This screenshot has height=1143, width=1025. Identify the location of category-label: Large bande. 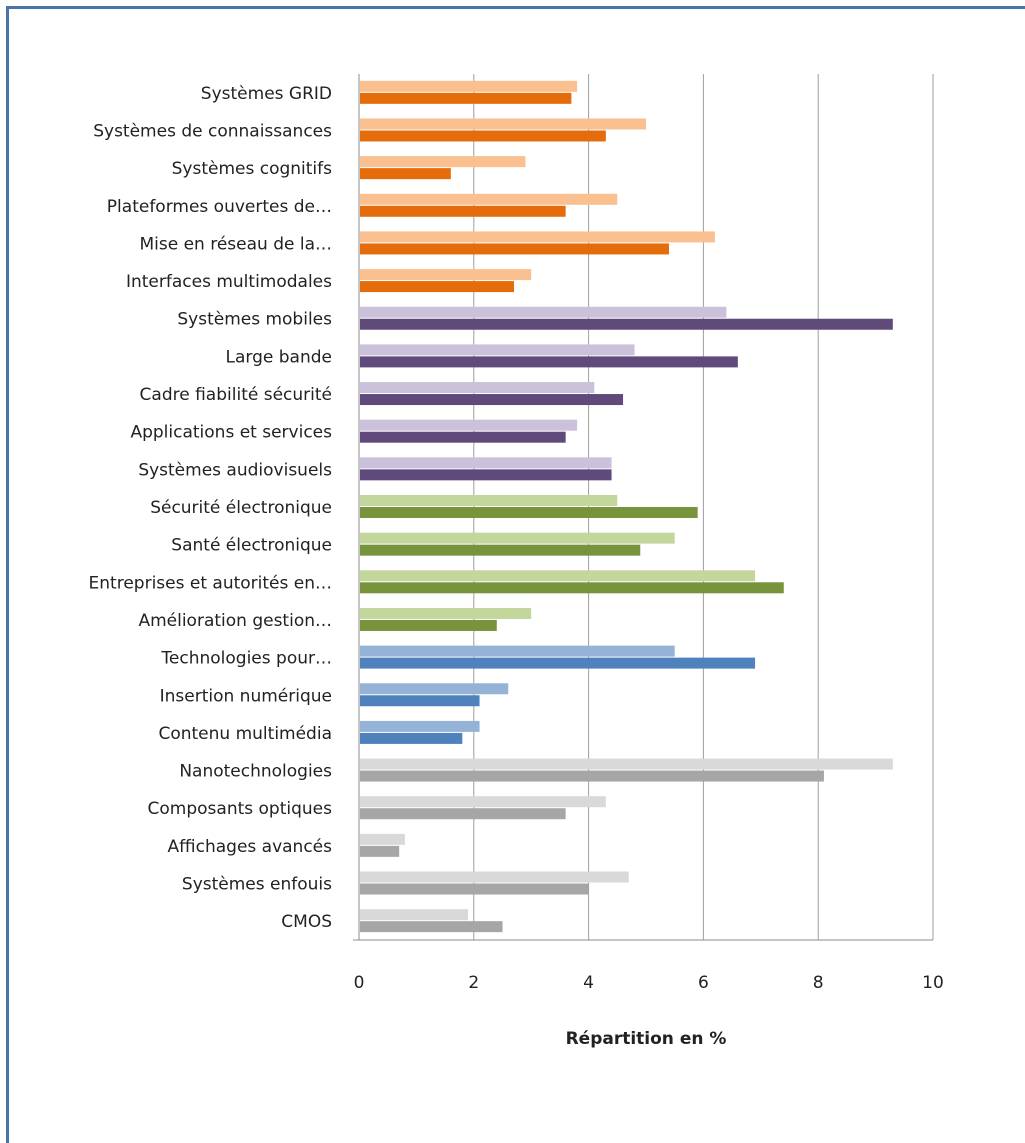
(279, 357).